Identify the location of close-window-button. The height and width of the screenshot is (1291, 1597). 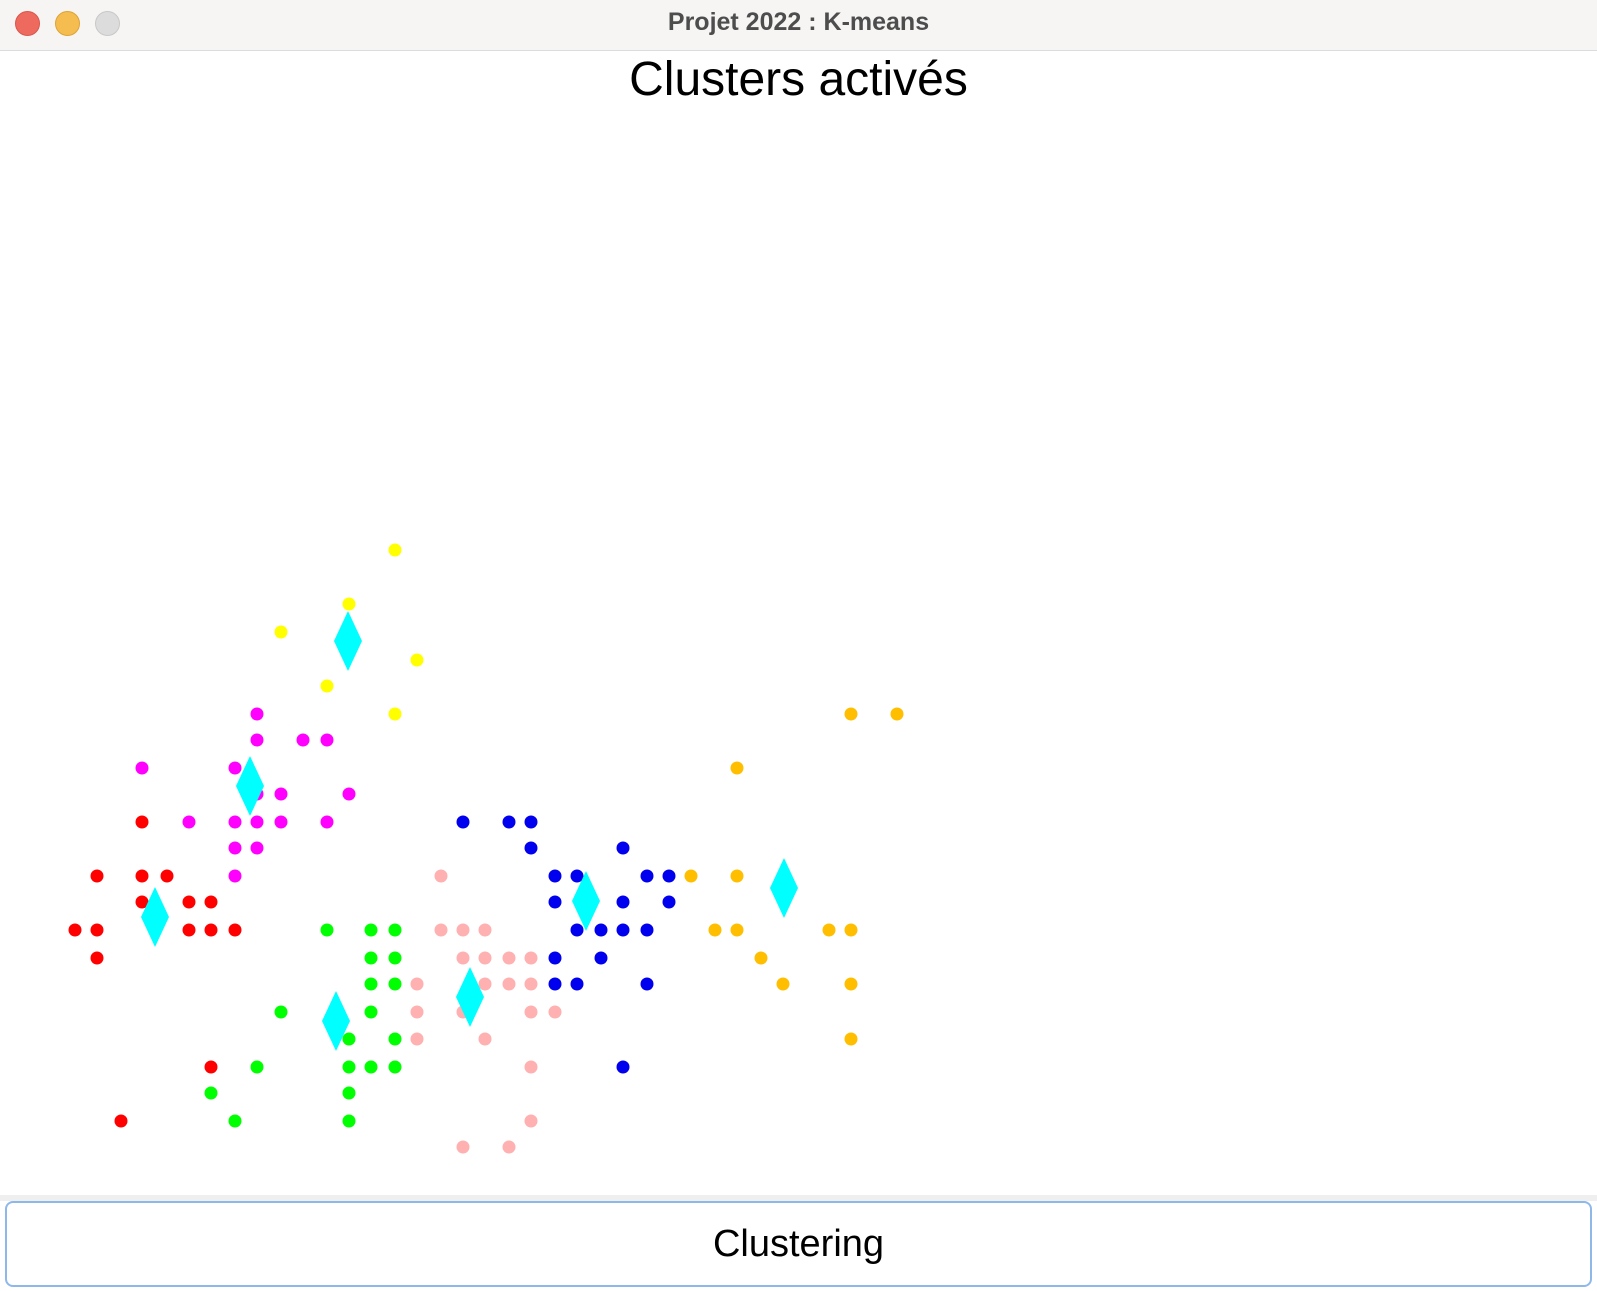
(27, 23).